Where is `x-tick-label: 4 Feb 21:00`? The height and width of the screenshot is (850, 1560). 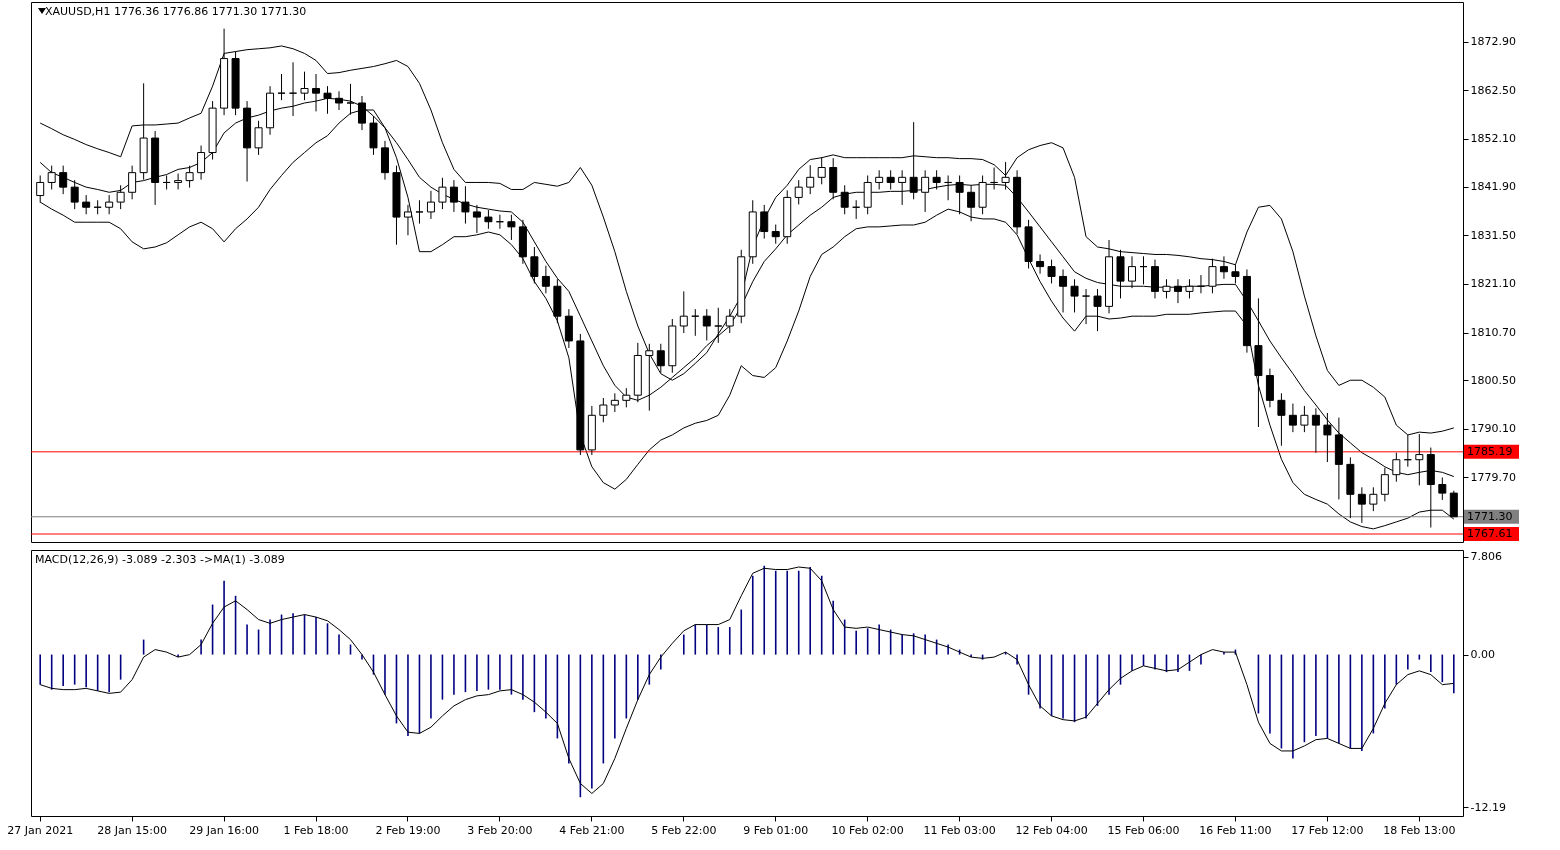
x-tick-label: 4 Feb 21:00 is located at coordinates (592, 830).